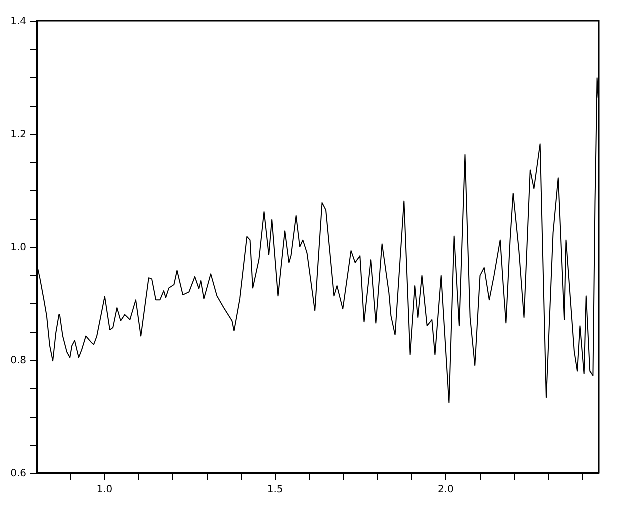 This screenshot has width=640, height=512. Describe the element at coordinates (104, 490) in the screenshot. I see `x-tick-label: 1.0` at that location.